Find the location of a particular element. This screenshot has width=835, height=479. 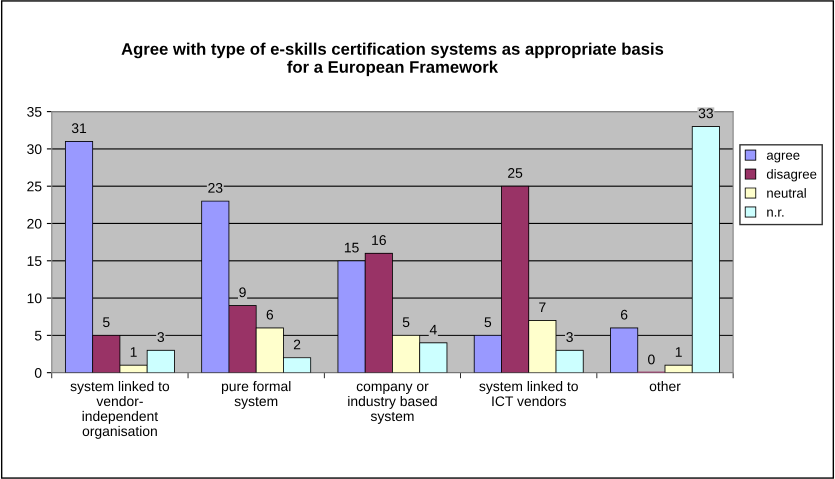

data-label: 15 is located at coordinates (351, 247).